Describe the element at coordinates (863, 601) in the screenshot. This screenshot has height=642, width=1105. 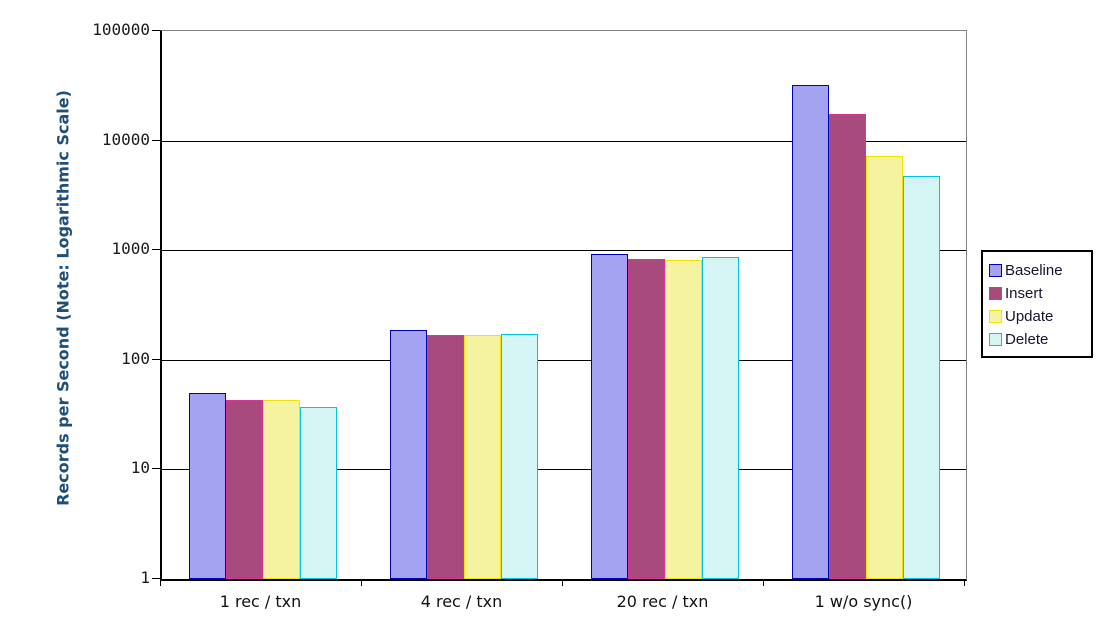
I see `x-category-label: 1 w/o sync()` at that location.